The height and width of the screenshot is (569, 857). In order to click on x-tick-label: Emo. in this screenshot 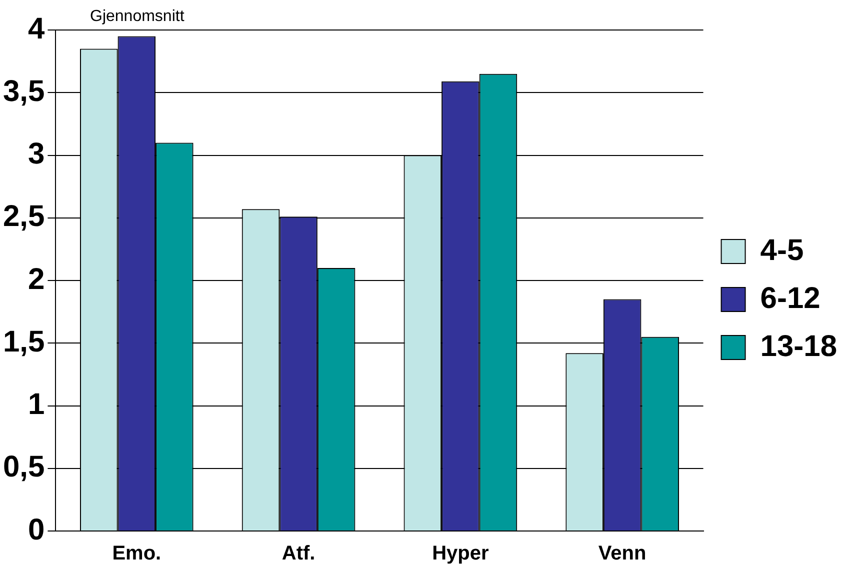, I will do `click(137, 553)`.